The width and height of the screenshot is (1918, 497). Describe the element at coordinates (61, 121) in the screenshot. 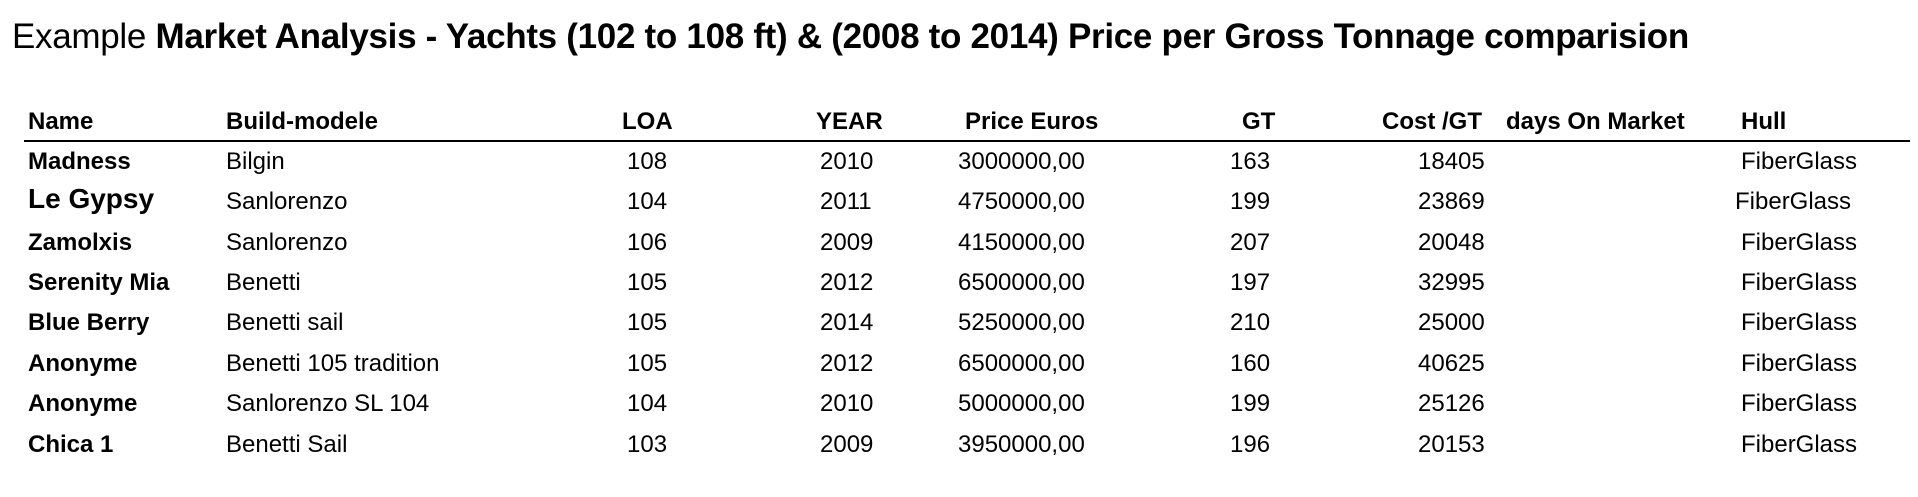

I see `header-name: Name` at that location.